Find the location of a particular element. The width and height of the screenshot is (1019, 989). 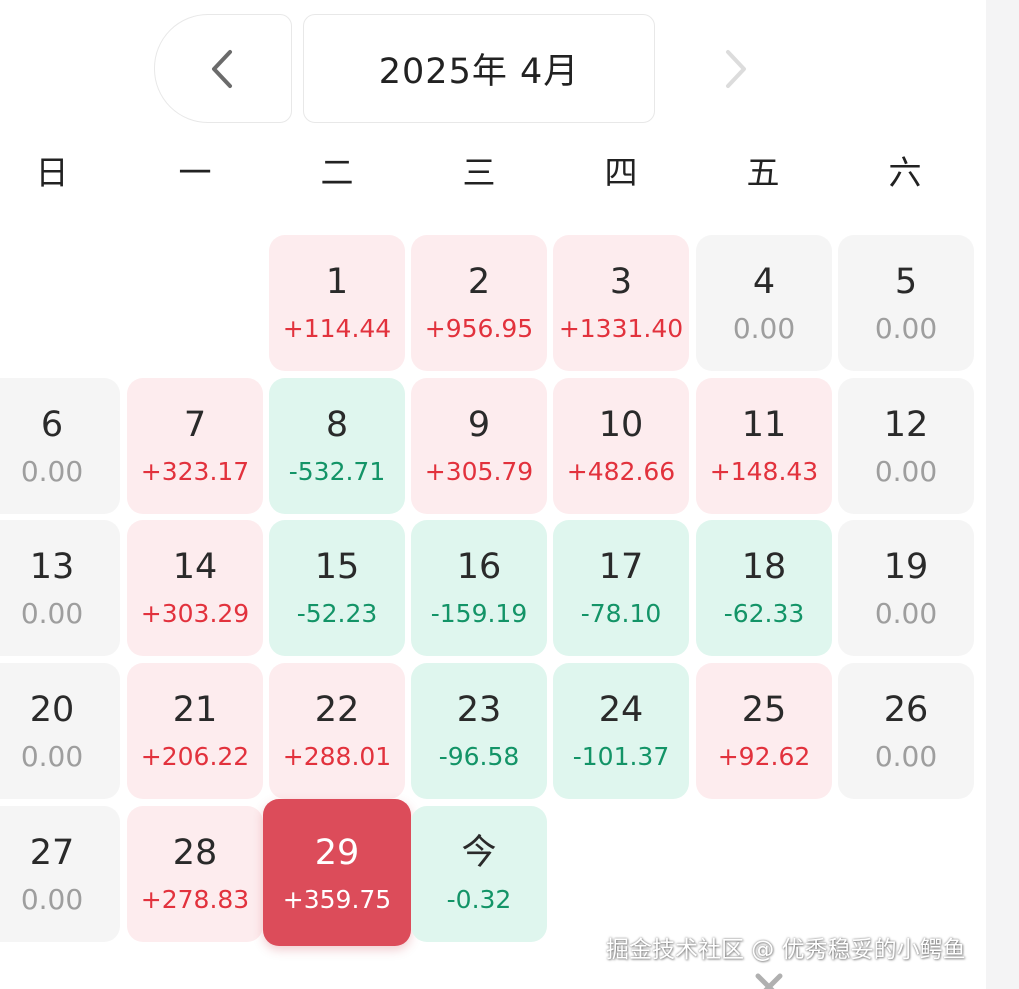

day-number: 2 is located at coordinates (479, 282).